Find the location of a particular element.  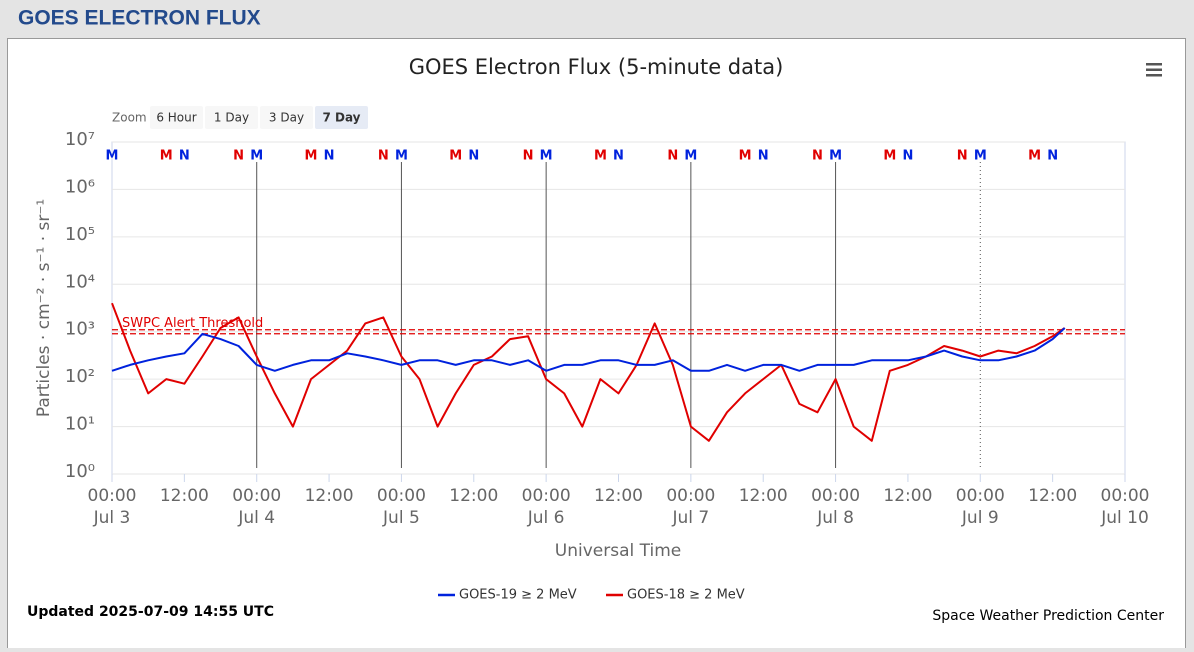

x-tick-sublabel: Jul 3 is located at coordinates (112, 518).